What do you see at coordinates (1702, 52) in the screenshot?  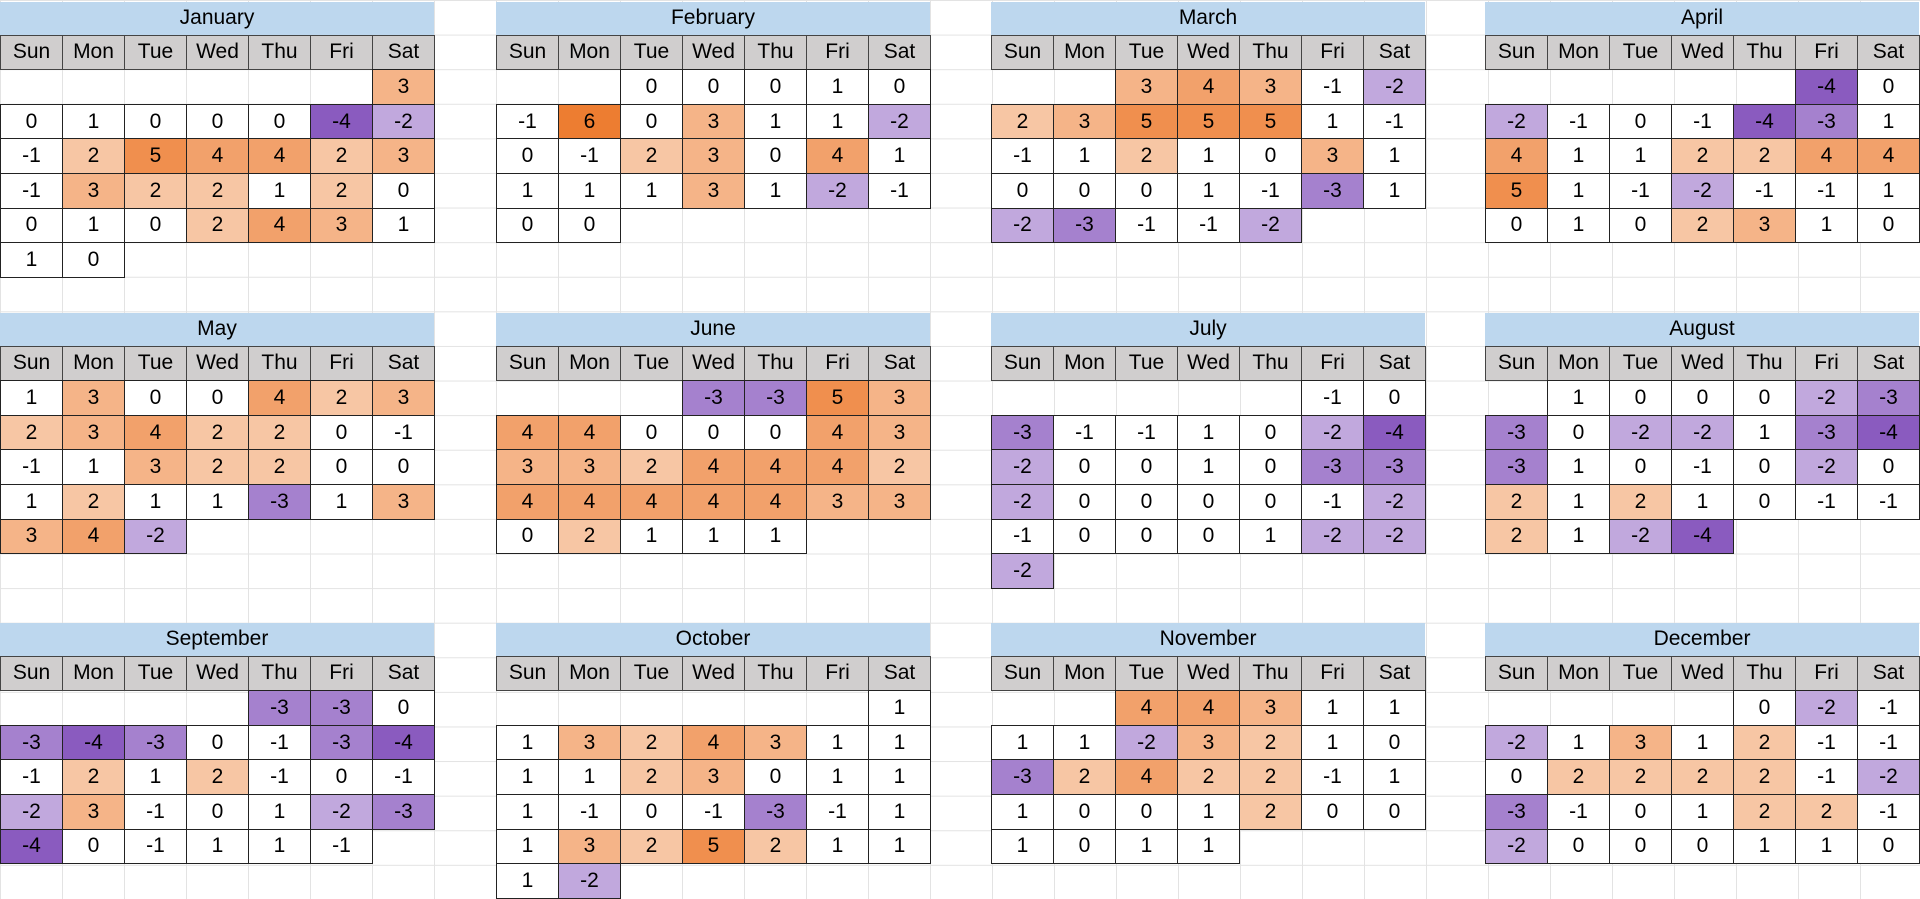 I see `weekday-header: Wed` at bounding box center [1702, 52].